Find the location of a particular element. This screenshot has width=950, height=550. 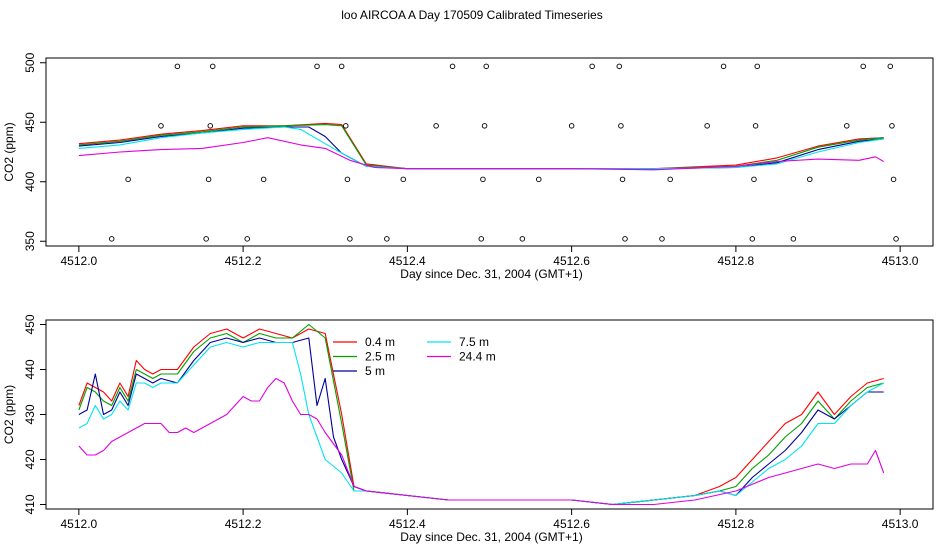

y-tick-label: 500 is located at coordinates (30, 62).